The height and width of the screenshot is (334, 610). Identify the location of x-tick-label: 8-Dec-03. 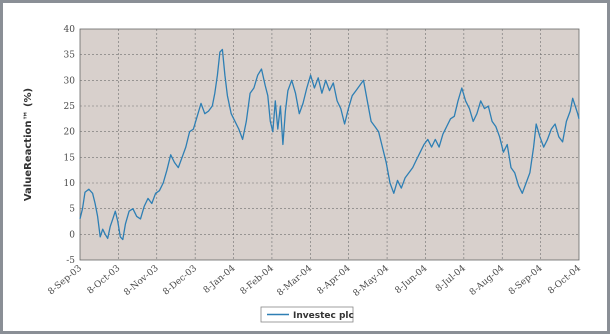
(180, 280).